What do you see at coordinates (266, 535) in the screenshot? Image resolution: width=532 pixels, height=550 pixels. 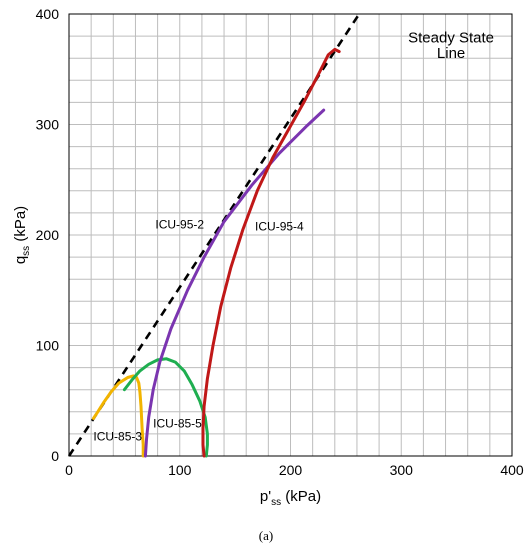 I see `figure-caption: (a)` at bounding box center [266, 535].